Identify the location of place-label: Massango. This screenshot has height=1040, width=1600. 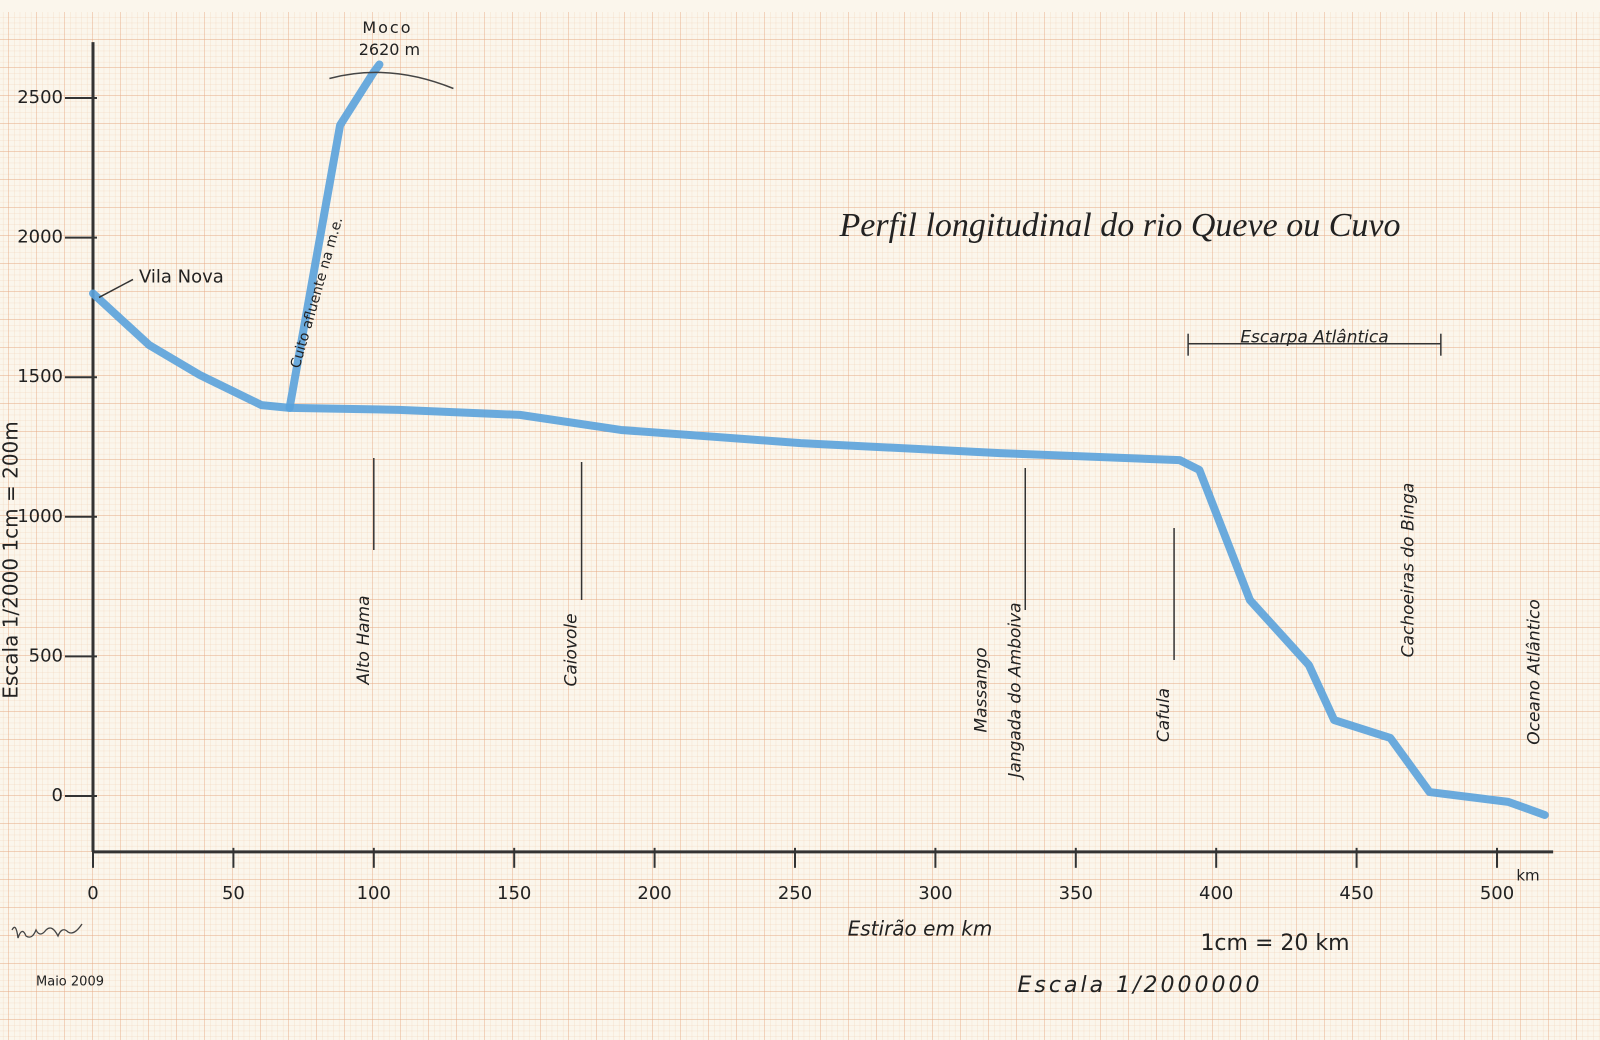
(982, 689).